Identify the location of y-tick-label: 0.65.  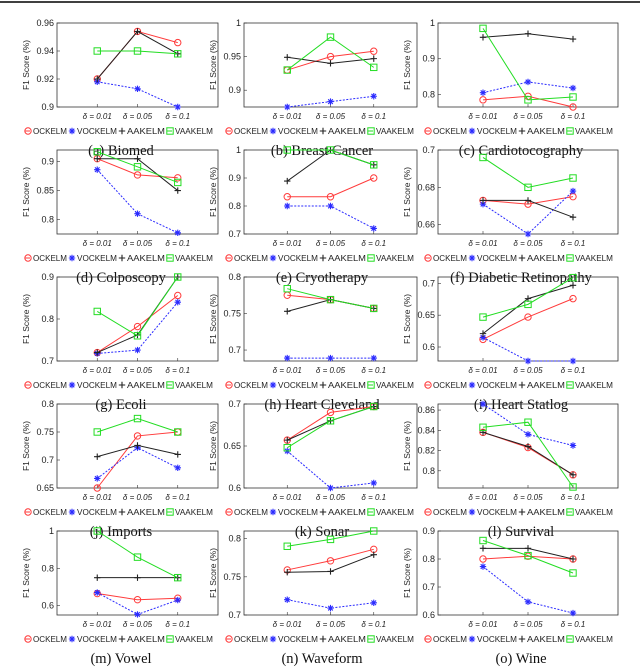
(232, 446).